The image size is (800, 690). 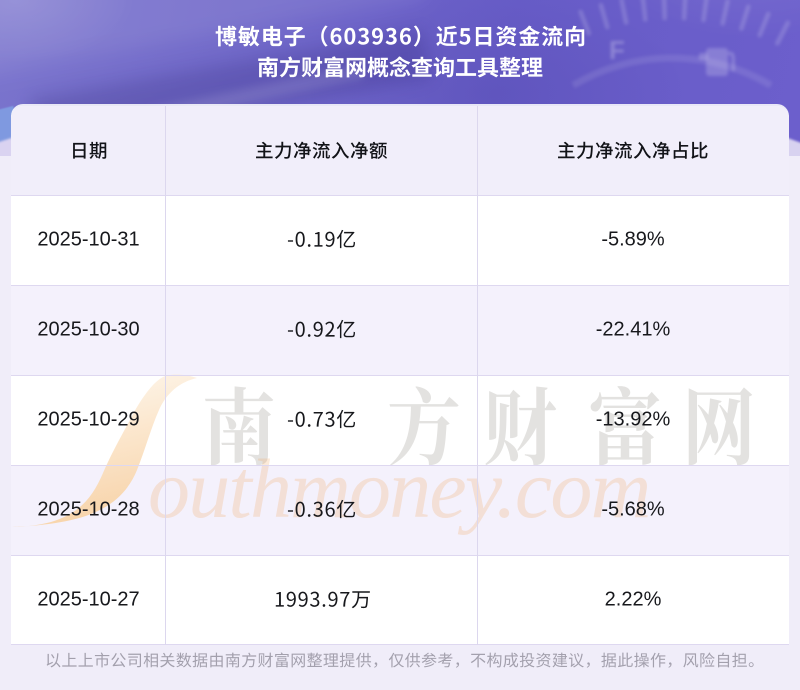 What do you see at coordinates (617, 50) in the screenshot?
I see `svg-text: F` at bounding box center [617, 50].